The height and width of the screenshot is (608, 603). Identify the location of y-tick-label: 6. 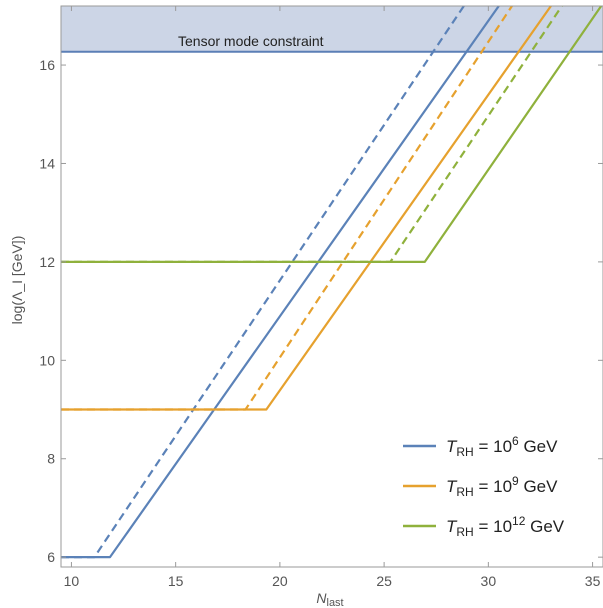
(51, 557).